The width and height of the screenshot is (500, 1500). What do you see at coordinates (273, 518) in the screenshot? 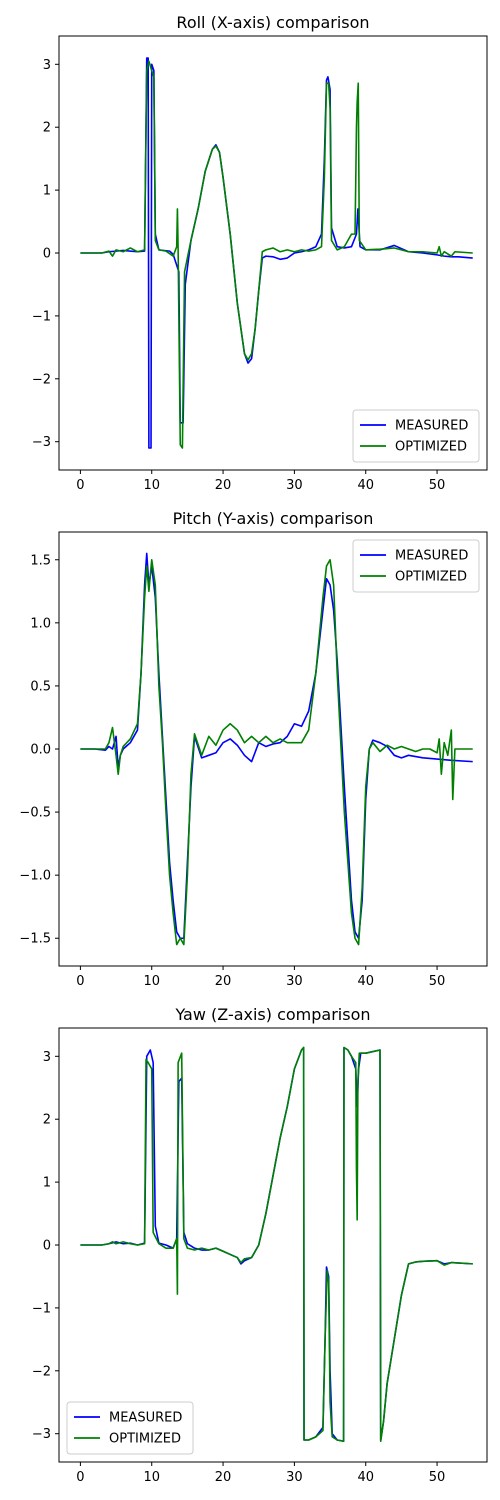
I see `chart-title: Pitch (Y-axis) comparison` at bounding box center [273, 518].